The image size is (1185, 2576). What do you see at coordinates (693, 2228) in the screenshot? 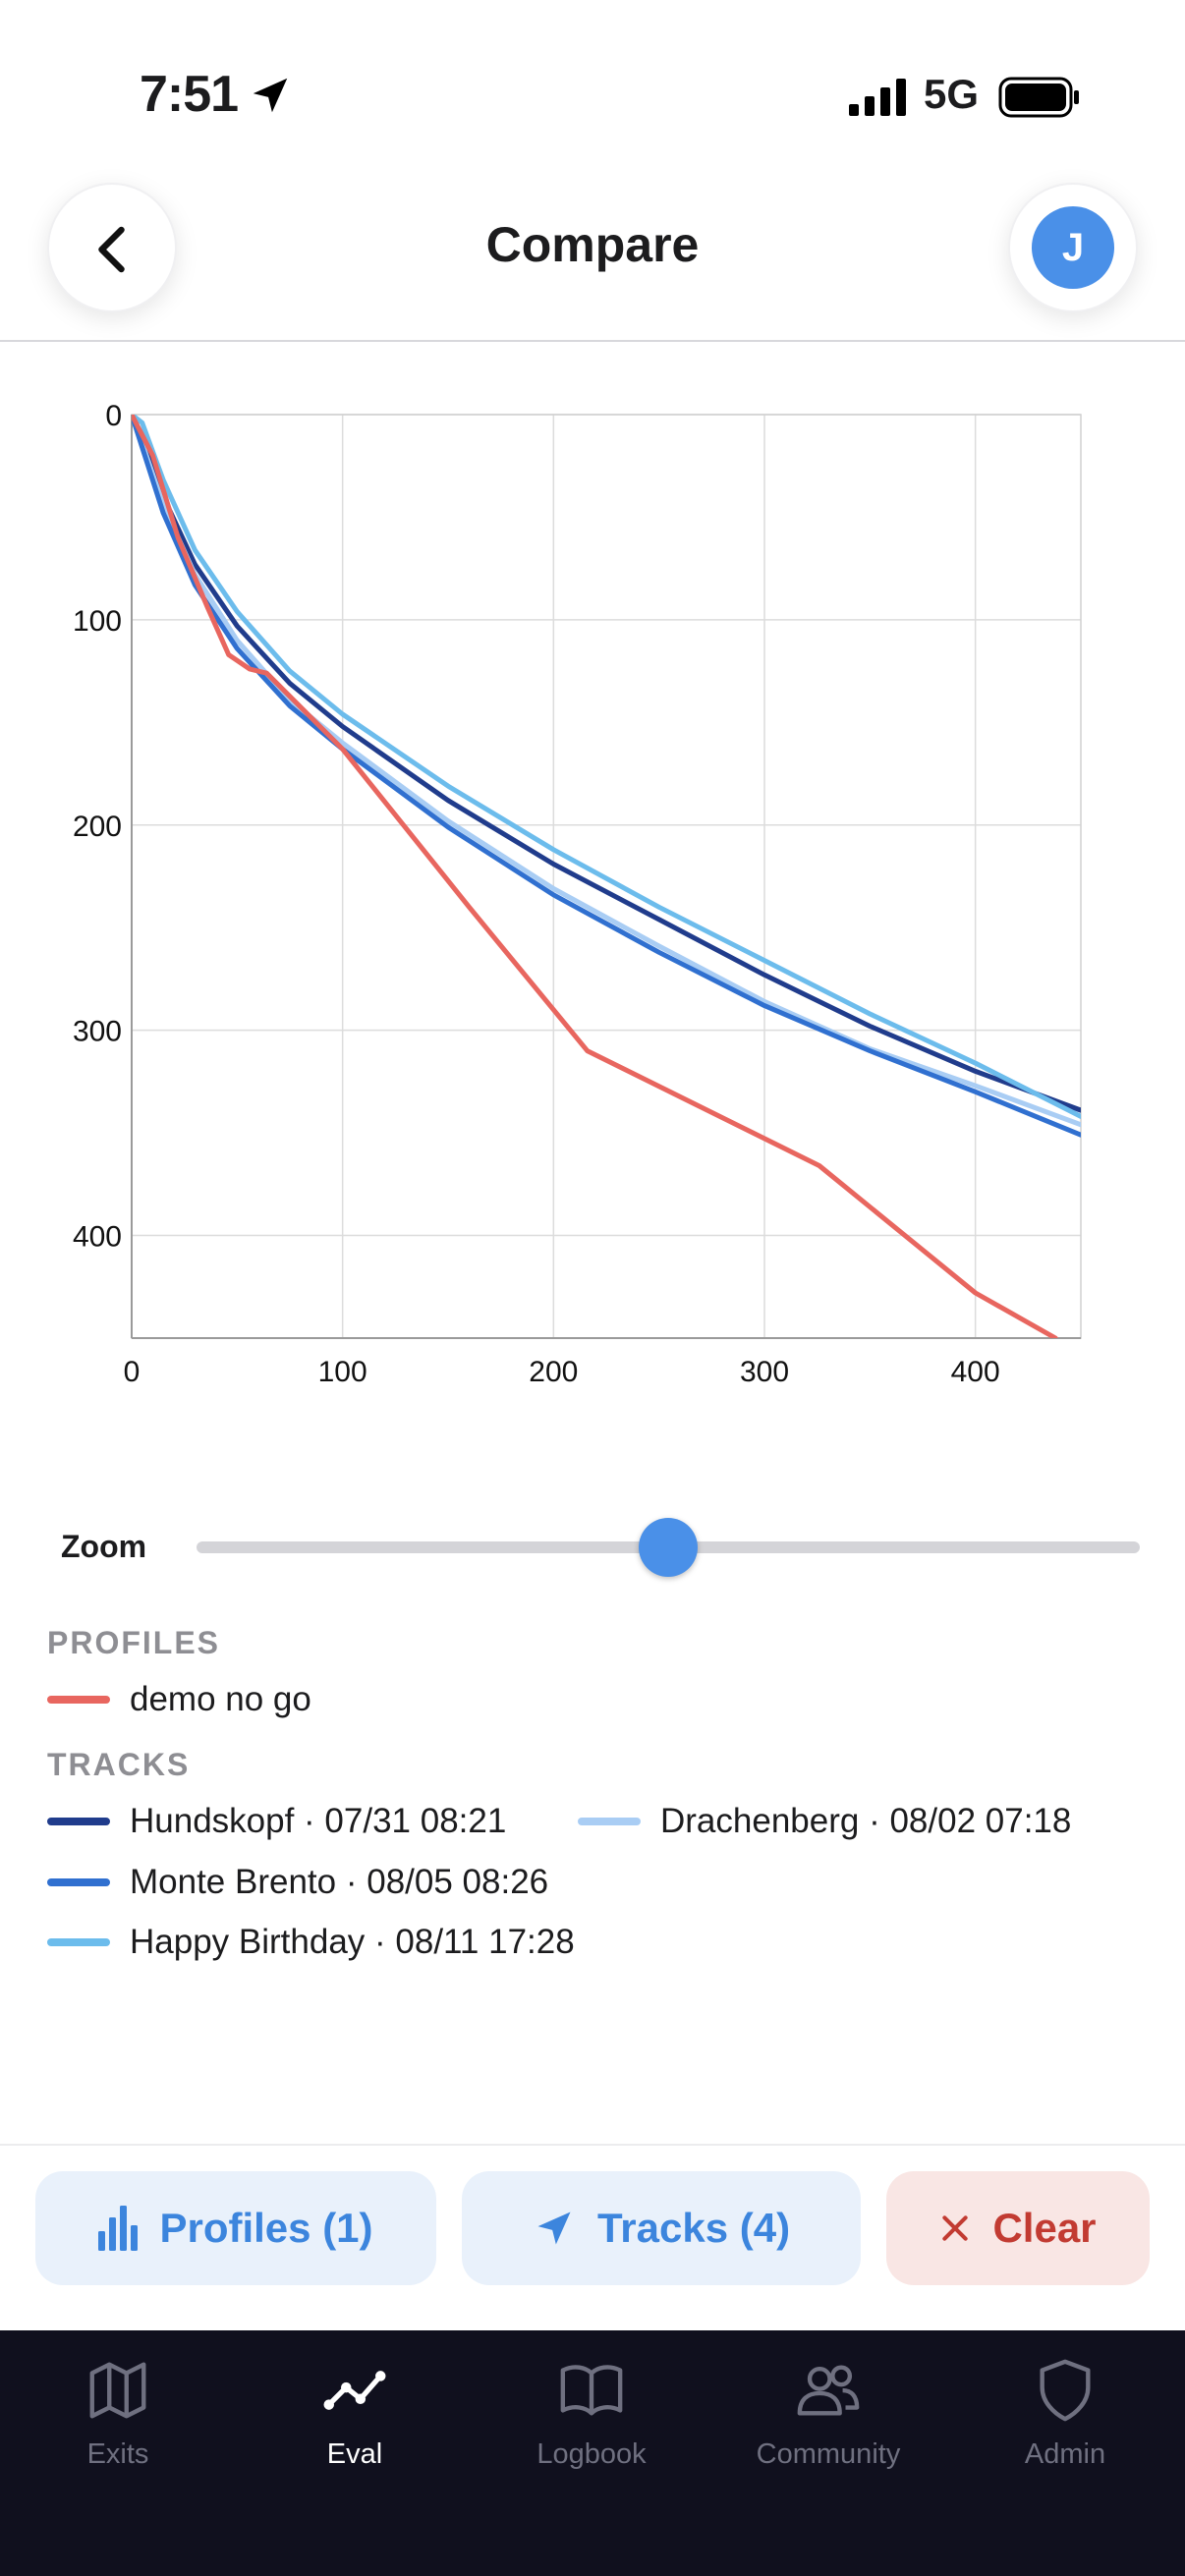
I see `tracks-button-label: Tracks (4)` at bounding box center [693, 2228].